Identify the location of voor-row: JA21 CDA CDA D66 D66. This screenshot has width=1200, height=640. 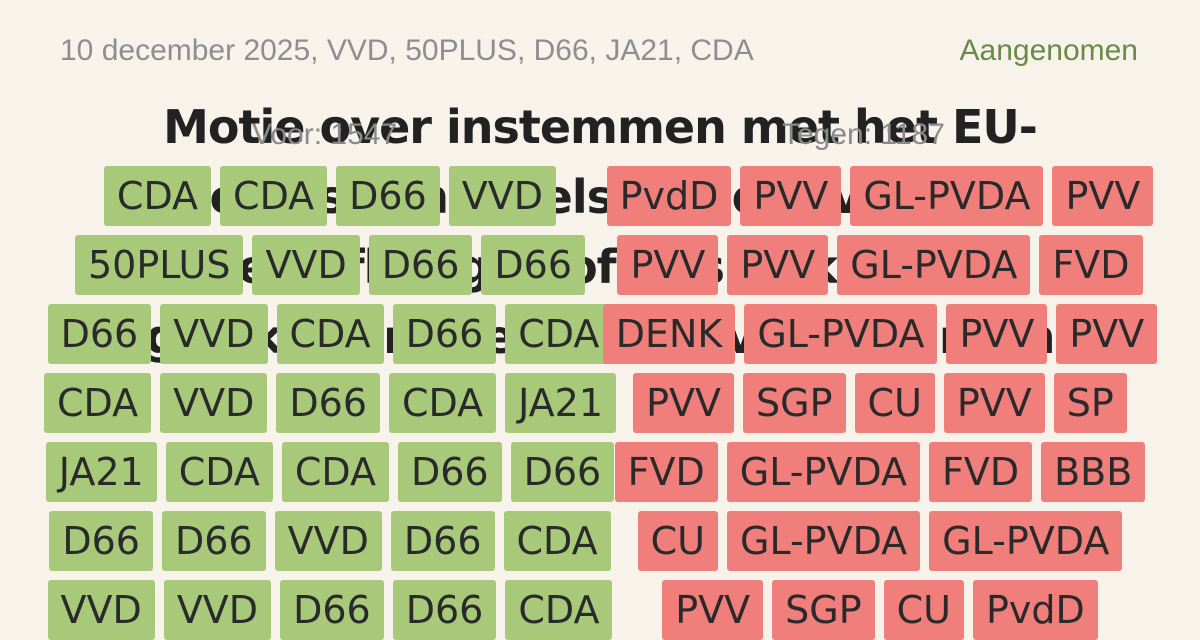
(330, 472).